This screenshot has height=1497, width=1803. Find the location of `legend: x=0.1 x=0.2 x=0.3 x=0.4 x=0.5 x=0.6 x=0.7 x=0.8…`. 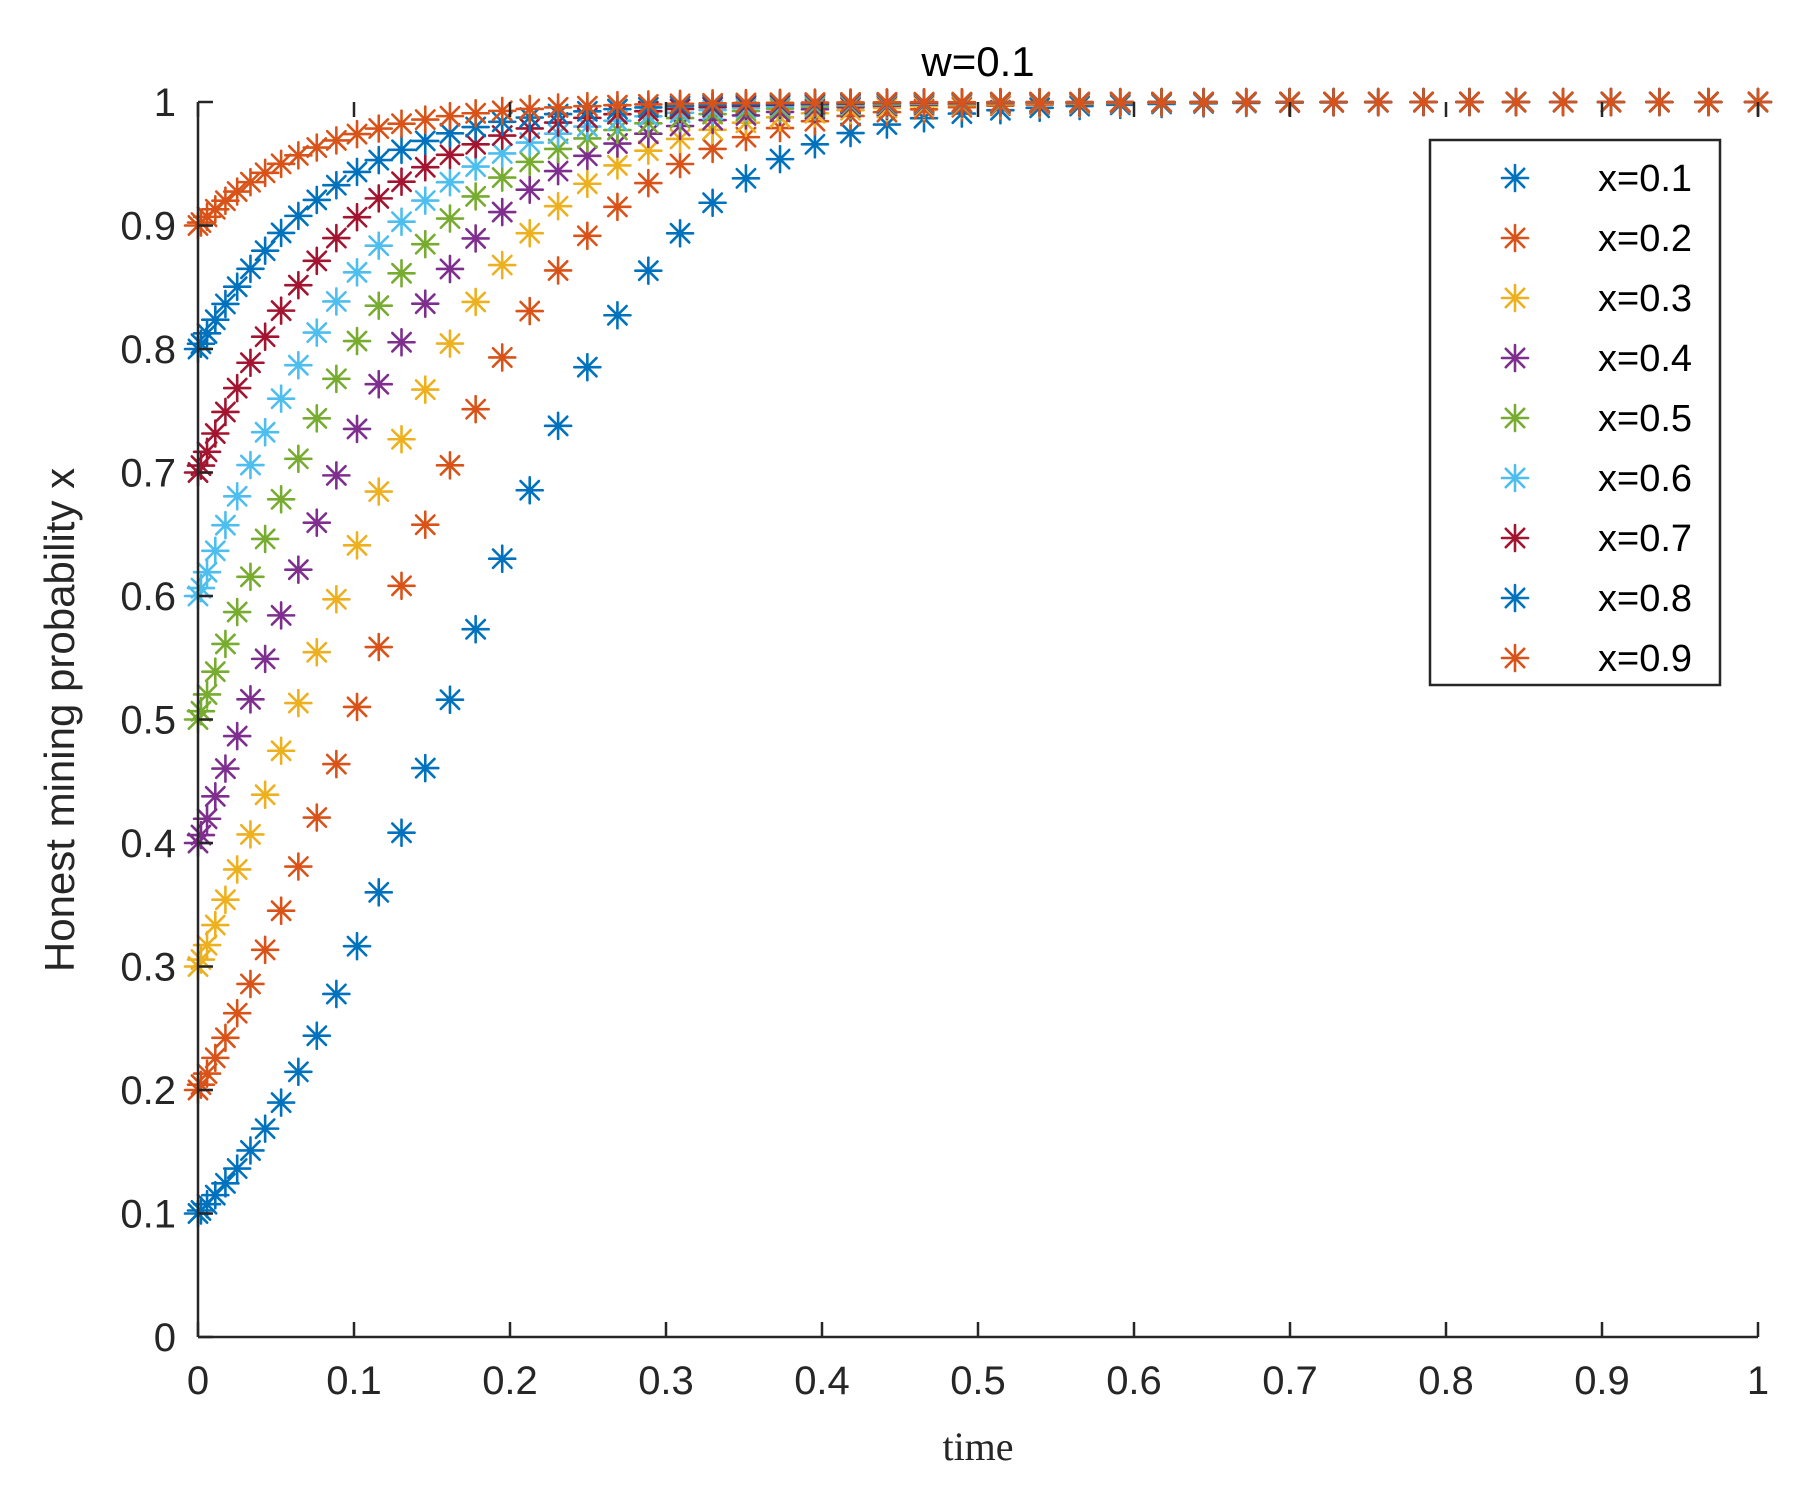

legend: x=0.1 x=0.2 x=0.3 x=0.4 x=0.5 x=0.6 x=0.7 x=0.8… is located at coordinates (1575, 412).